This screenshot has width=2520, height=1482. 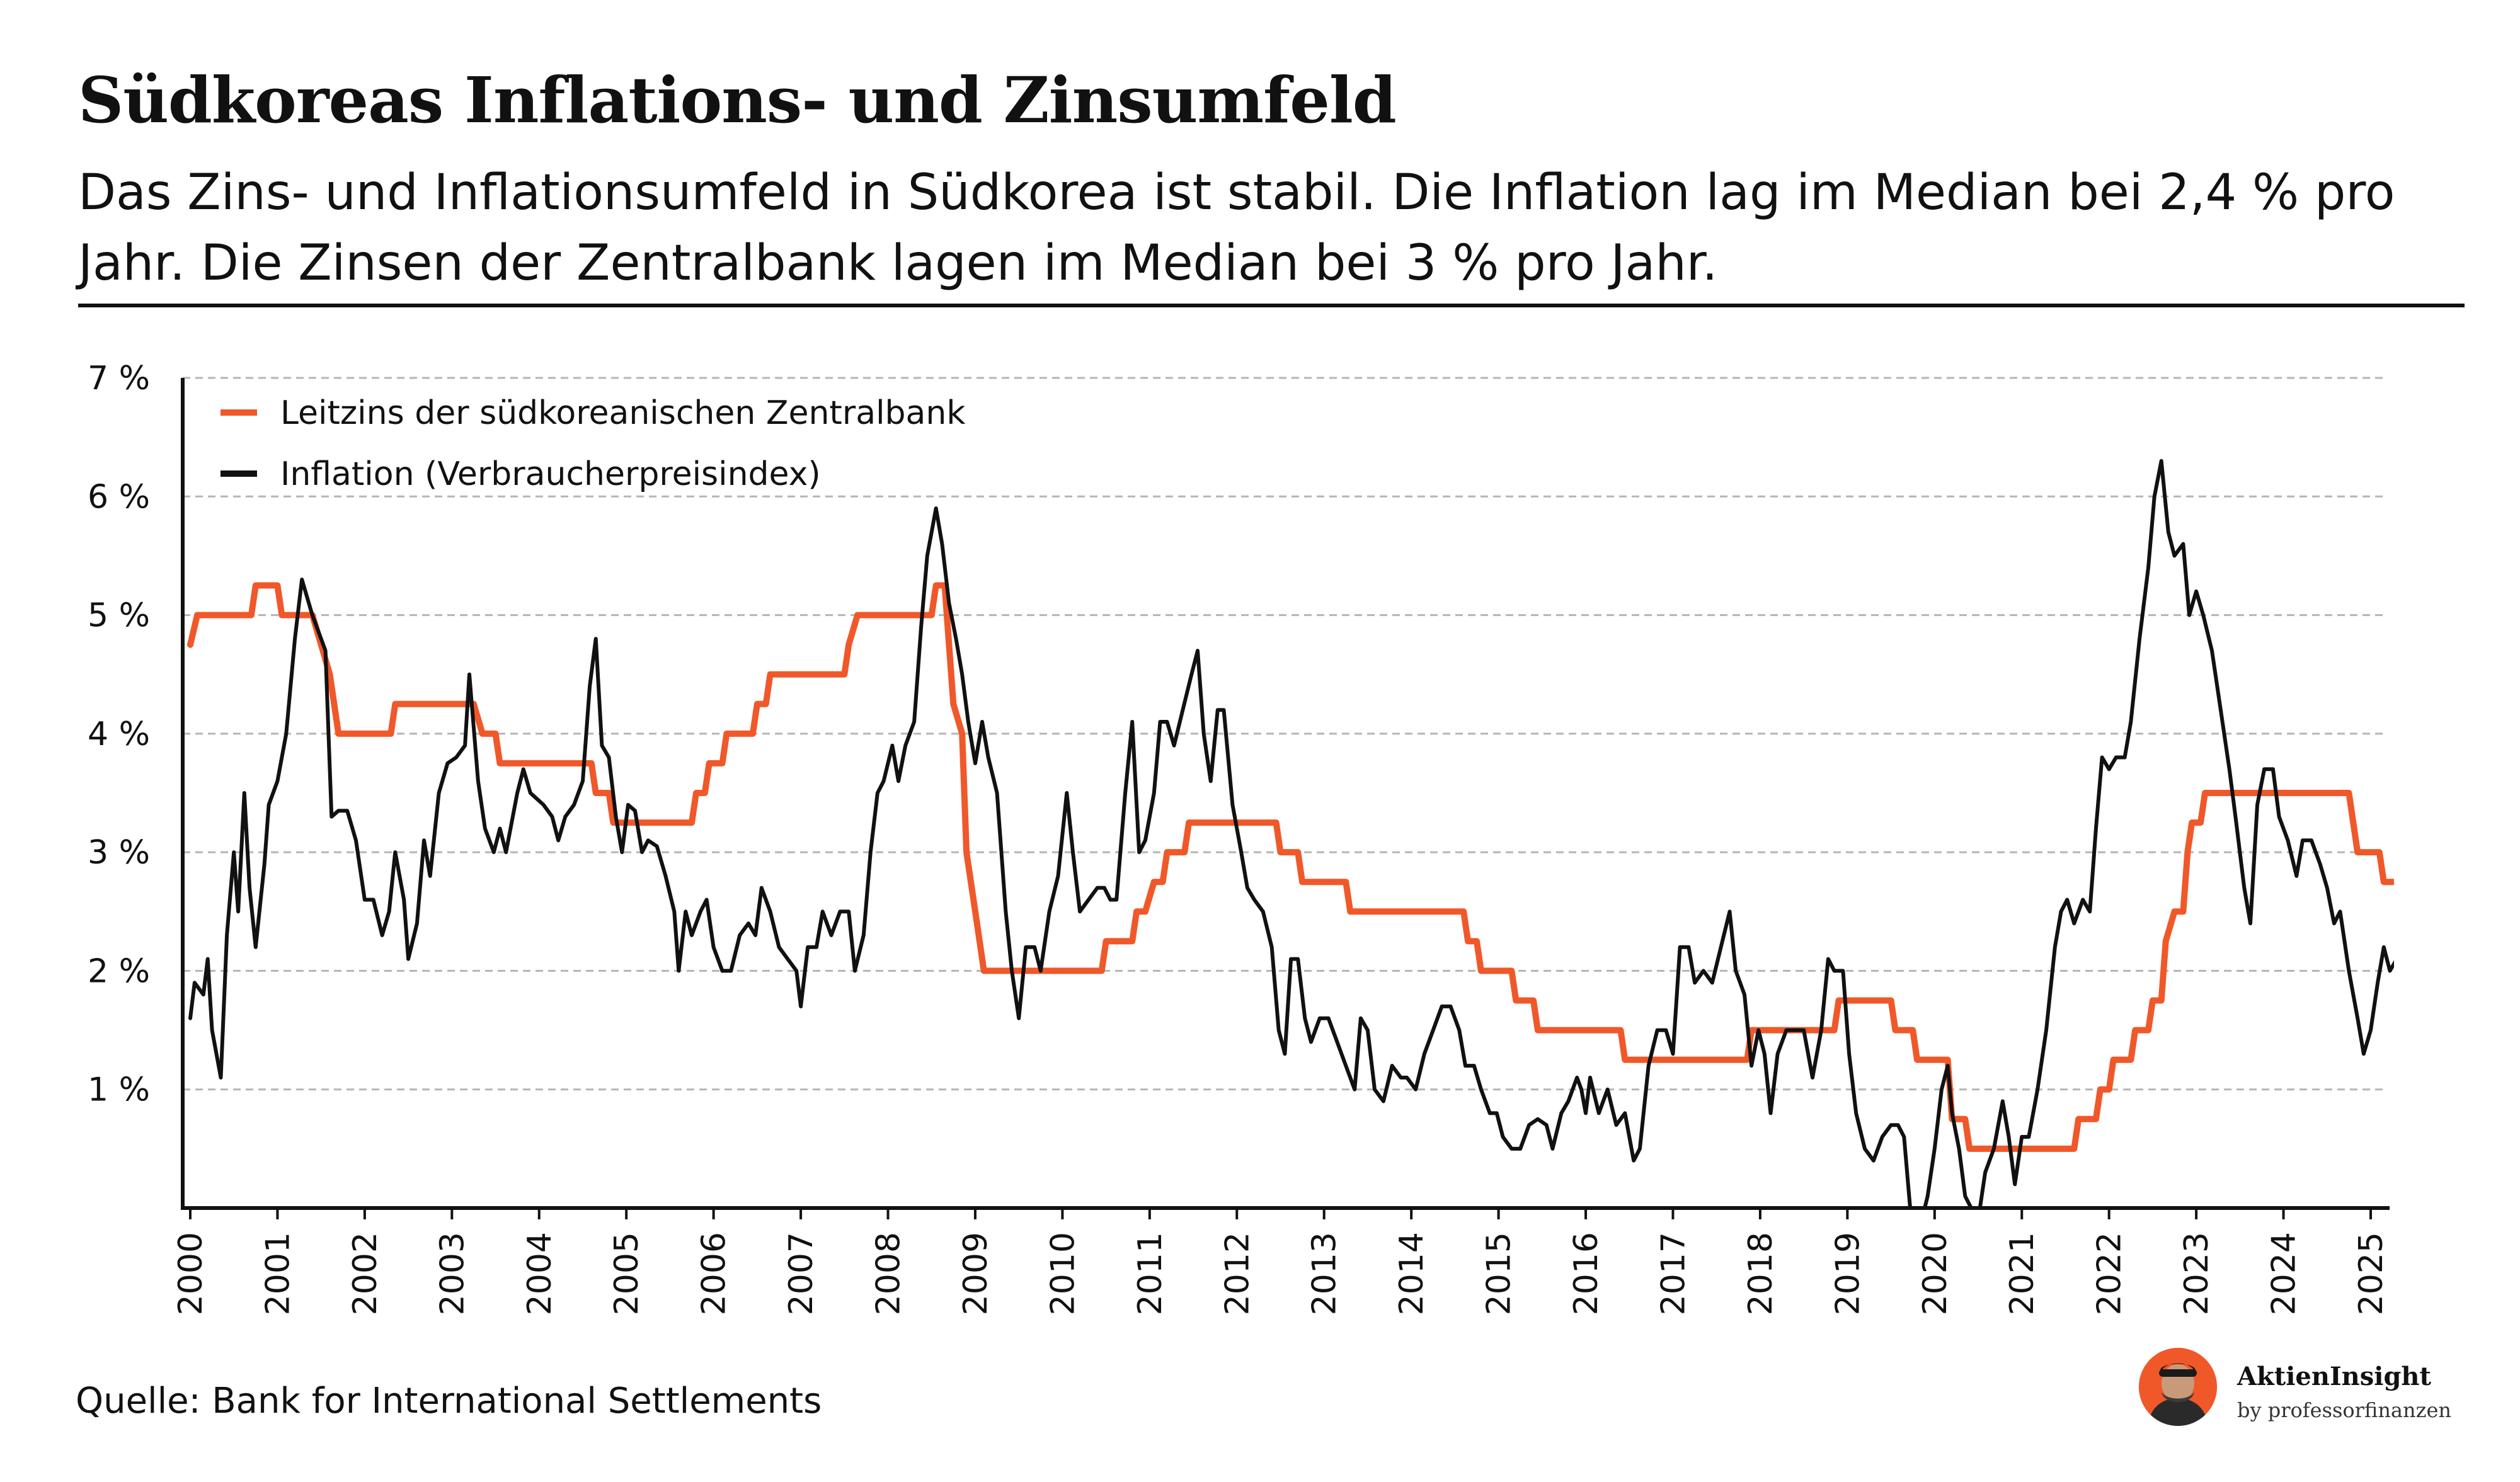 What do you see at coordinates (119, 378) in the screenshot?
I see `y-tick-label: 7 %` at bounding box center [119, 378].